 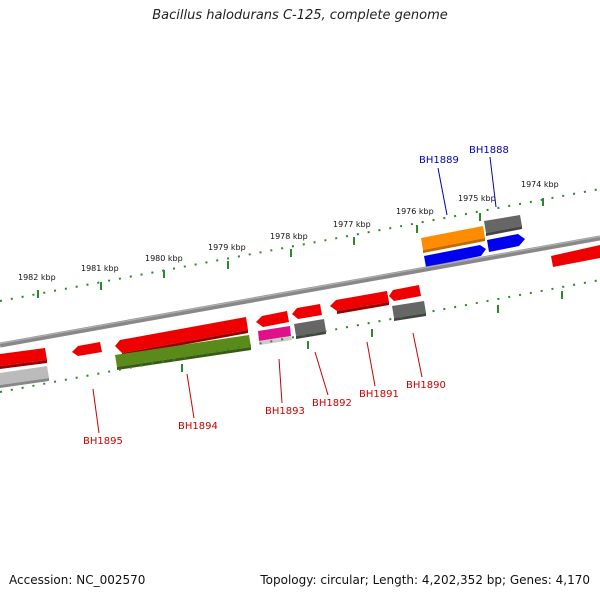 What do you see at coordinates (289, 236) in the screenshot?
I see `kbp-label: 1978 kbp` at bounding box center [289, 236].